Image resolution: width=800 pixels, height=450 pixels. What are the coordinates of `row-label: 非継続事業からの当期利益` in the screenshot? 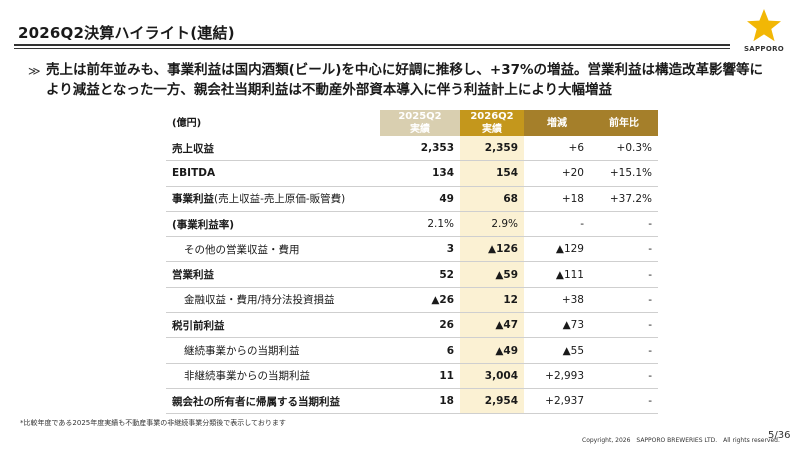 It's located at (273, 376).